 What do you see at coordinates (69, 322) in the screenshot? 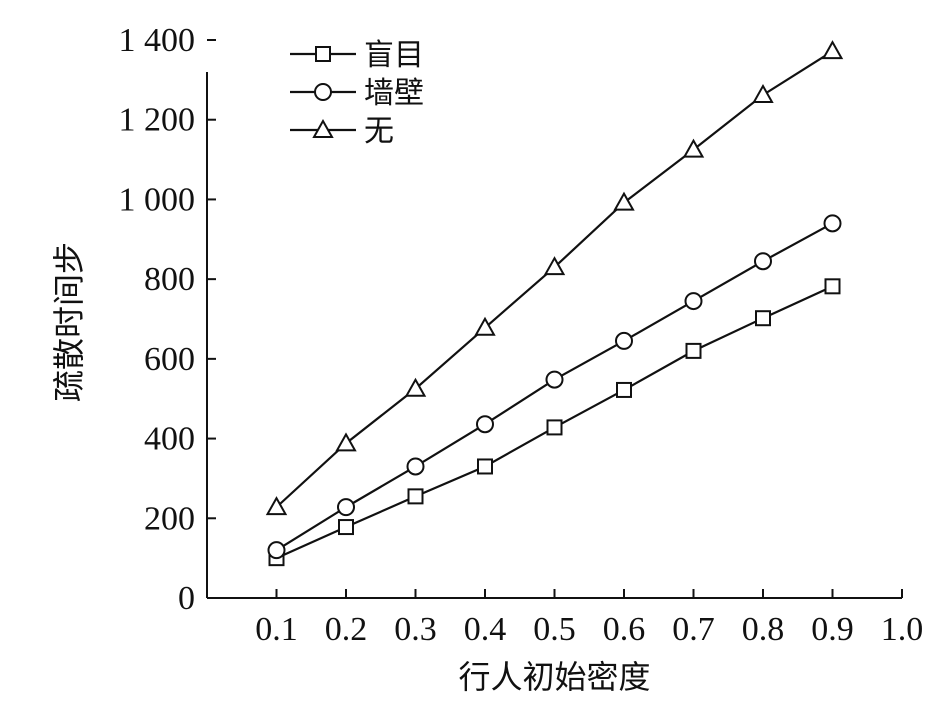
I see `y-axis-title: 疏散时间步` at bounding box center [69, 322].